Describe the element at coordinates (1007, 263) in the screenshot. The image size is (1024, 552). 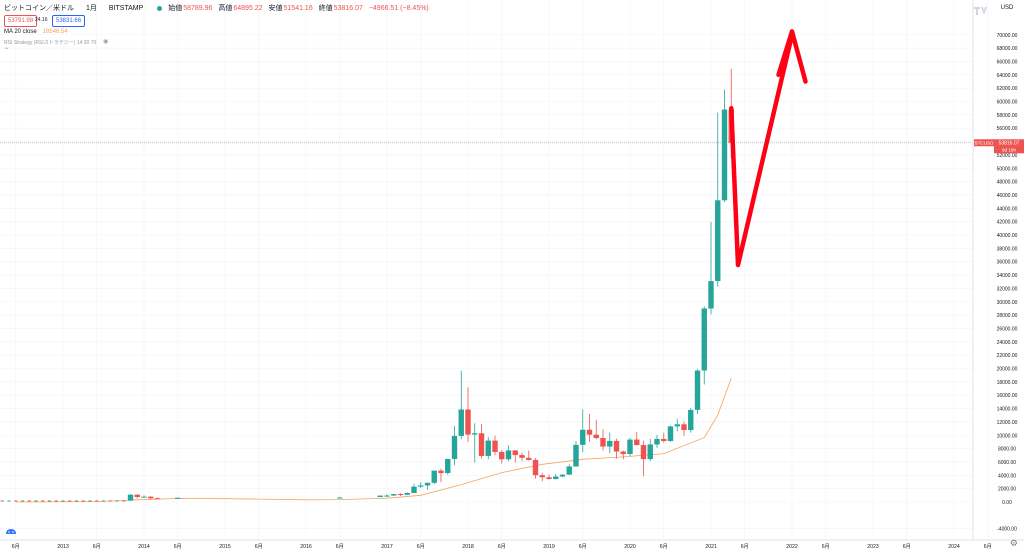
I see `price-tick-label: 36000.00` at that location.